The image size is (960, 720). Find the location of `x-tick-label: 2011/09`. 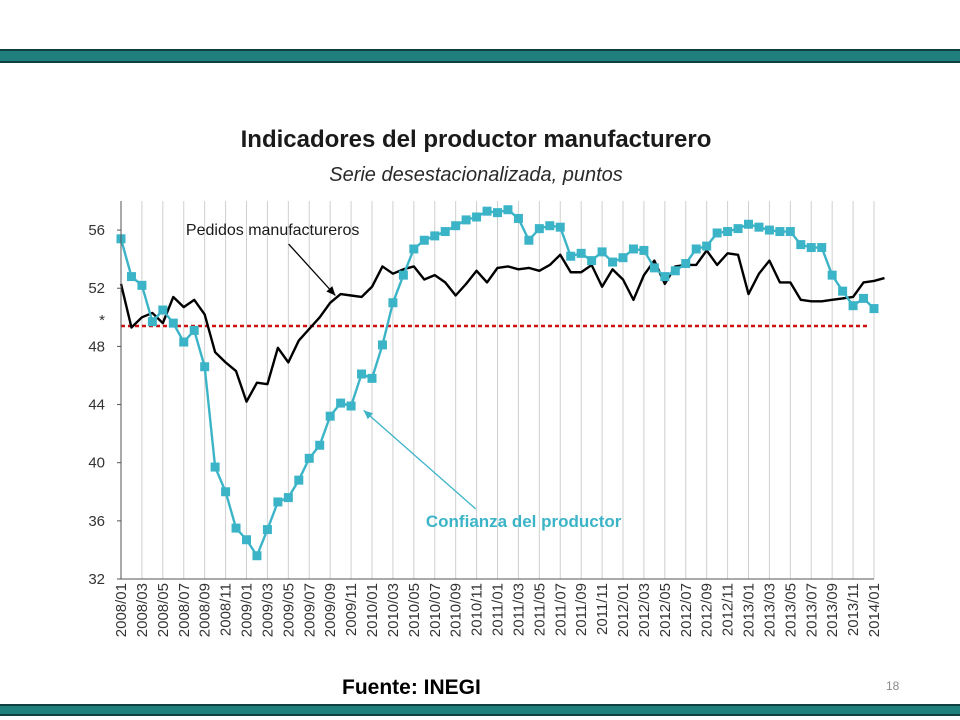

x-tick-label: 2011/09 is located at coordinates (581, 609).